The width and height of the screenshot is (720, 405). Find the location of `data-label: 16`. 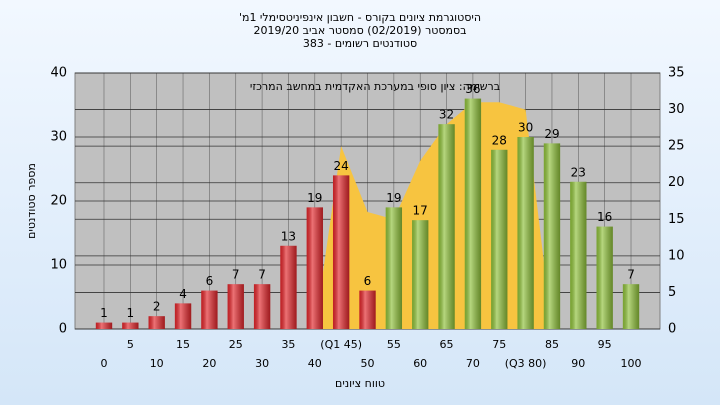

data-label: 16 is located at coordinates (604, 217).